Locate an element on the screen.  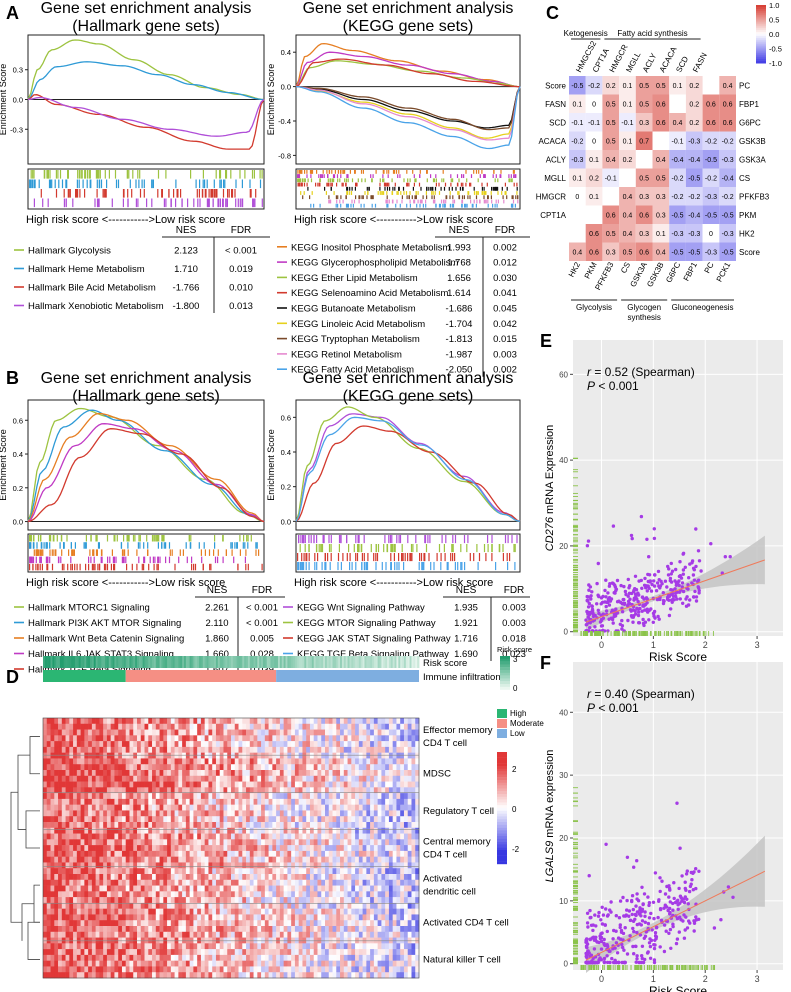
cell-value: -0.2 is located at coordinates (728, 142).